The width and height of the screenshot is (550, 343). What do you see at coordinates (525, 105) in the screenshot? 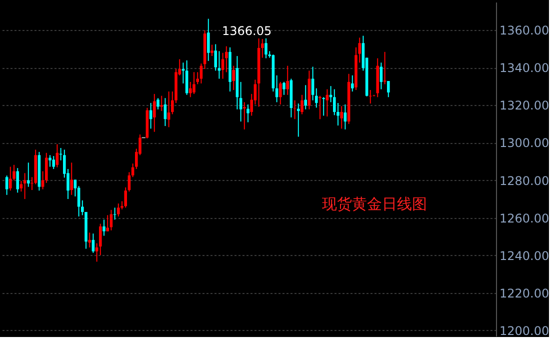
I see `y-tick-label: 1320.00` at bounding box center [525, 105].